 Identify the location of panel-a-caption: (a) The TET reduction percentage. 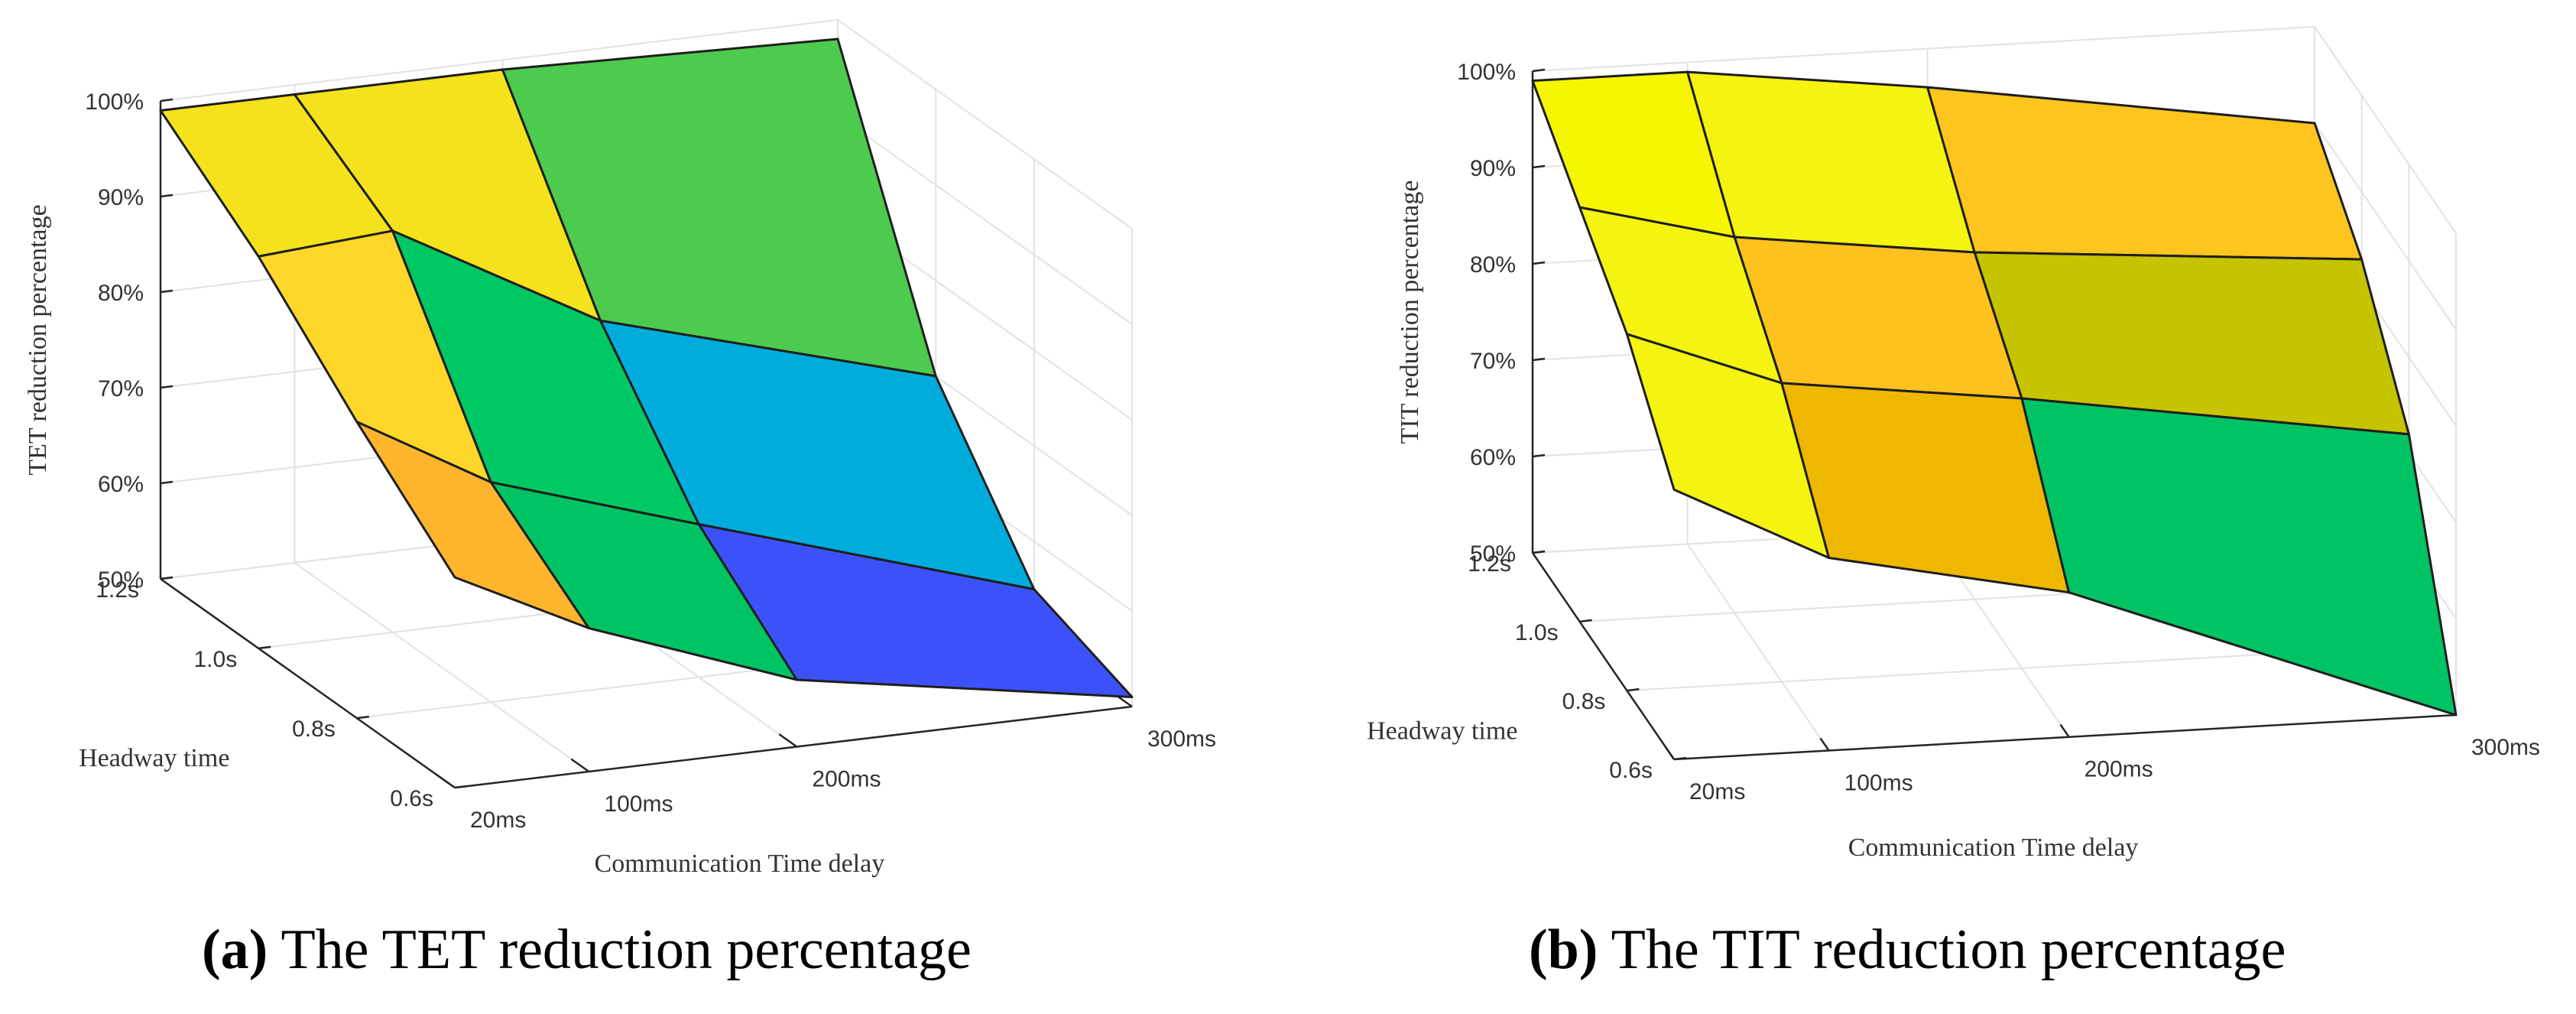
(587, 950).